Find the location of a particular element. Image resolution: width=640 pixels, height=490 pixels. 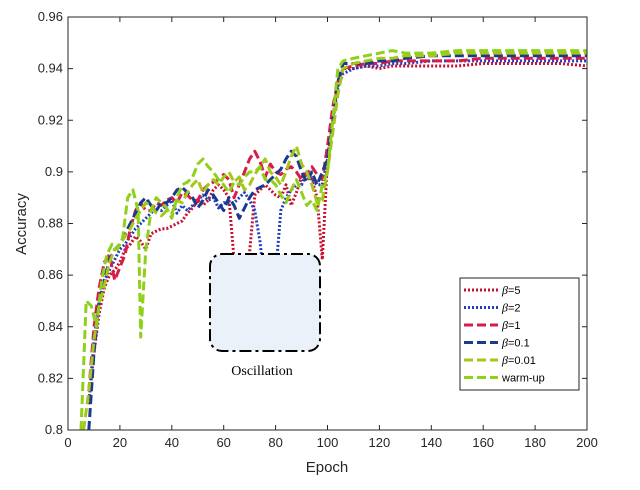

legend-label: β=5 is located at coordinates (511, 290).